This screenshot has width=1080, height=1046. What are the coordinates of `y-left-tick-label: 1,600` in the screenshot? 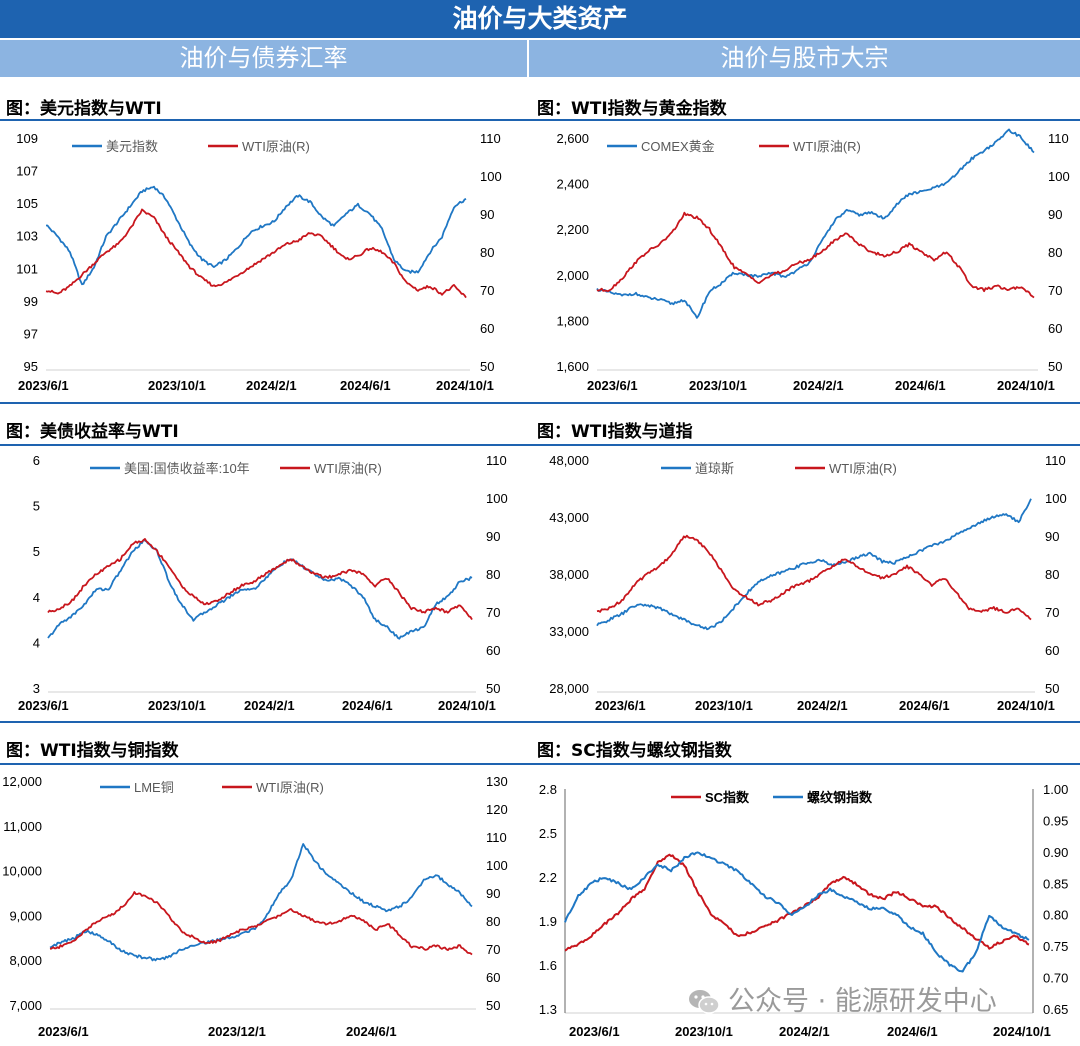 It's located at (572, 366).